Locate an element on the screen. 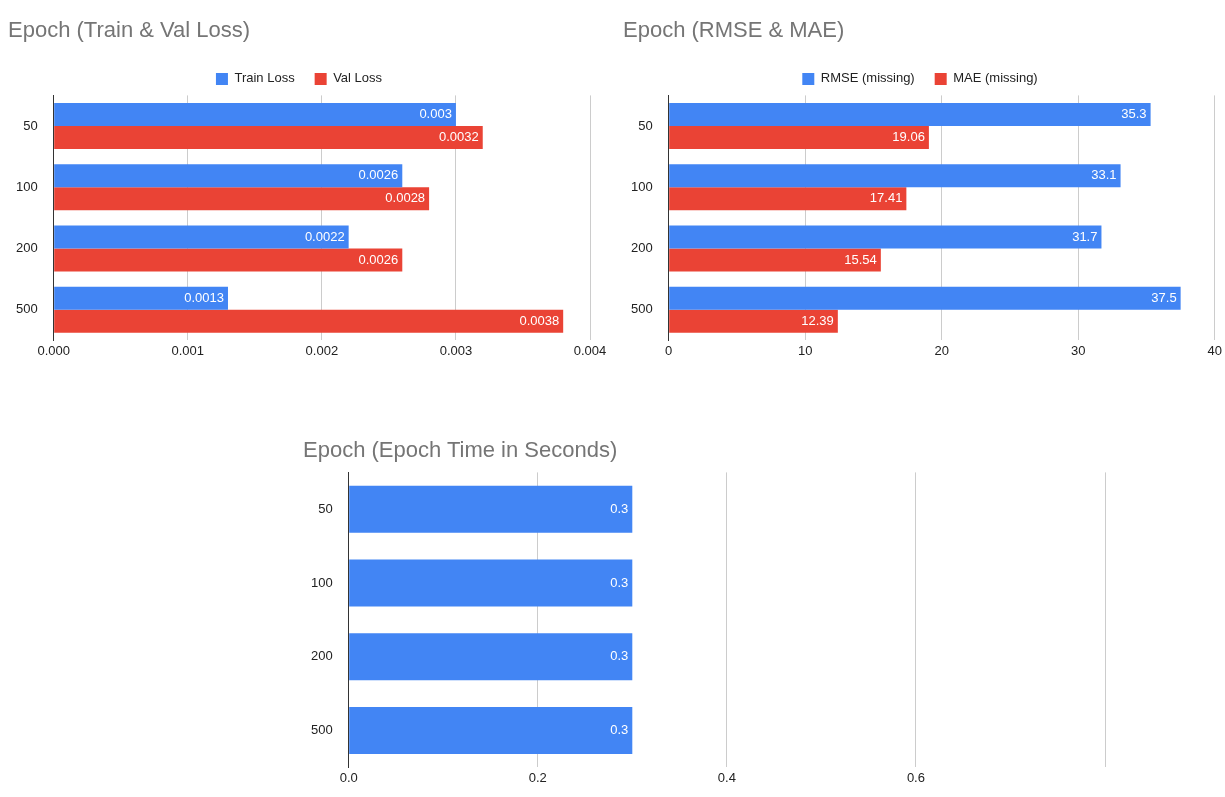  x-tick-label: 10 is located at coordinates (805, 350).